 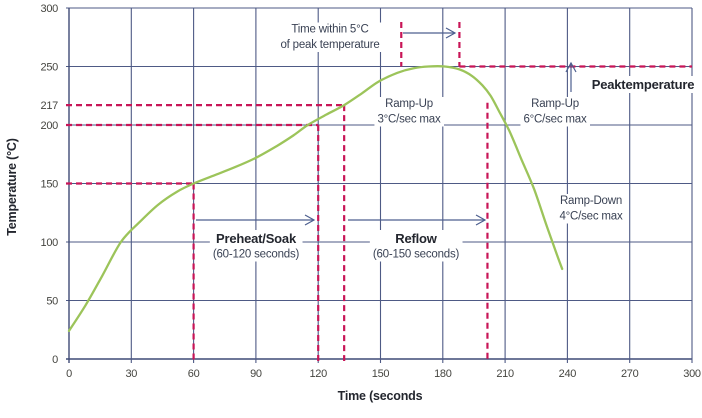 I want to click on x-tick-240: 240, so click(x=568, y=374).